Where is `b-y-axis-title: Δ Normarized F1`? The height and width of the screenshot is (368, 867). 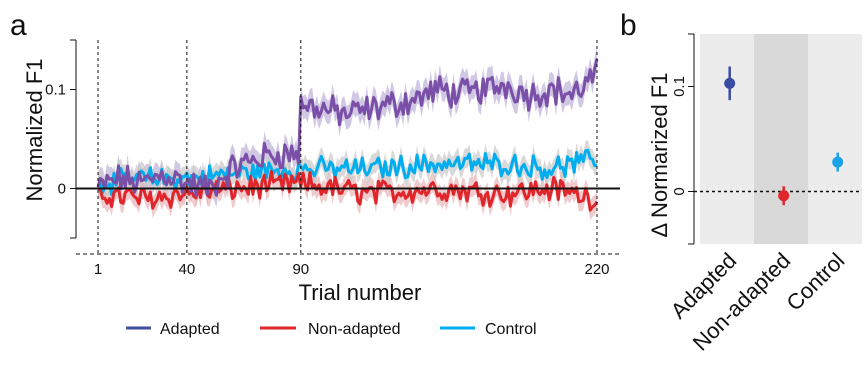 b-y-axis-title: Δ Normarized F1 is located at coordinates (659, 154).